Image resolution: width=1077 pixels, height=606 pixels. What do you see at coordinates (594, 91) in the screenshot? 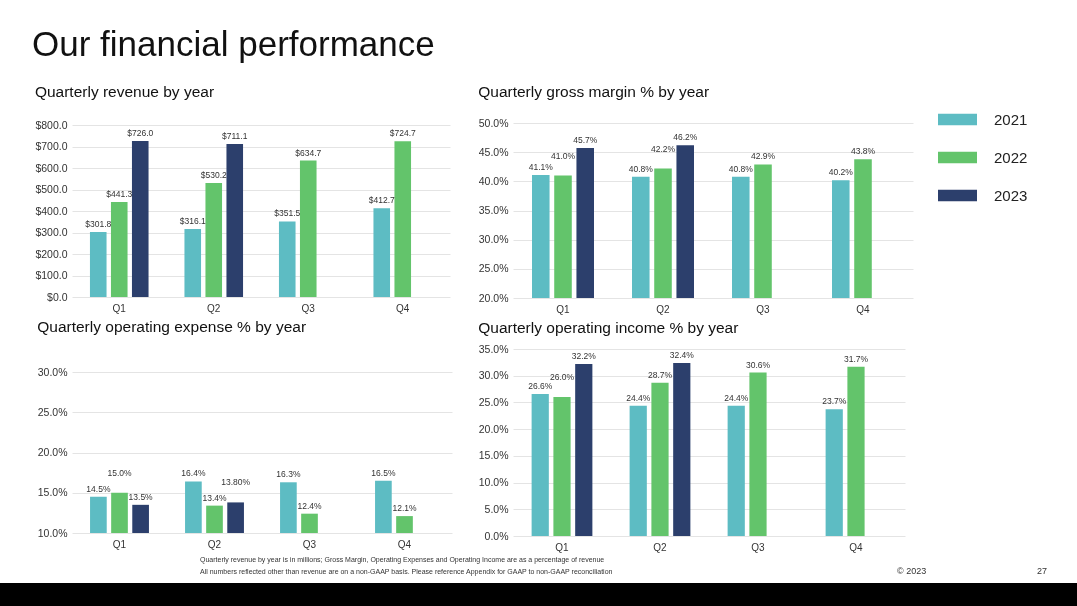
I see `chart-title: Quarterly gross margin % by year` at bounding box center [594, 91].